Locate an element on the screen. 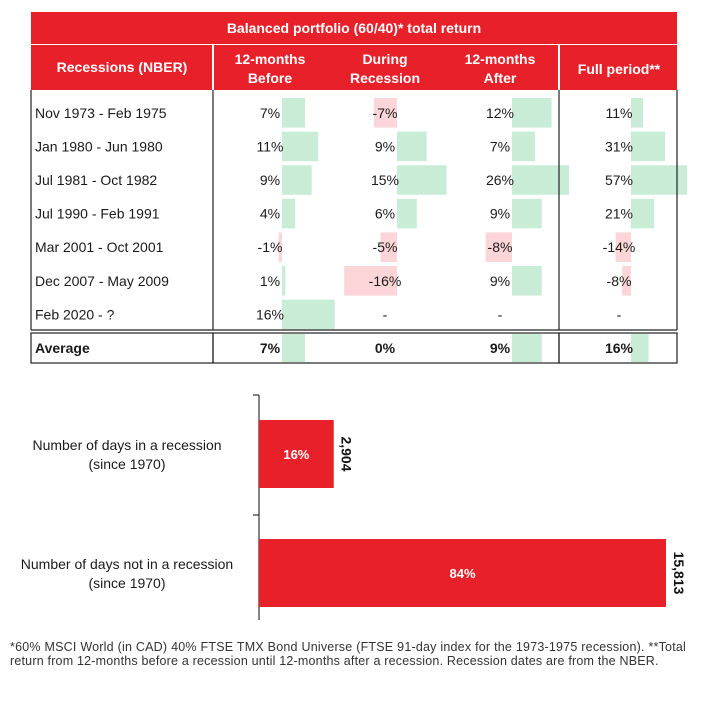 The width and height of the screenshot is (706, 702). header-before-line2: Before is located at coordinates (270, 78).